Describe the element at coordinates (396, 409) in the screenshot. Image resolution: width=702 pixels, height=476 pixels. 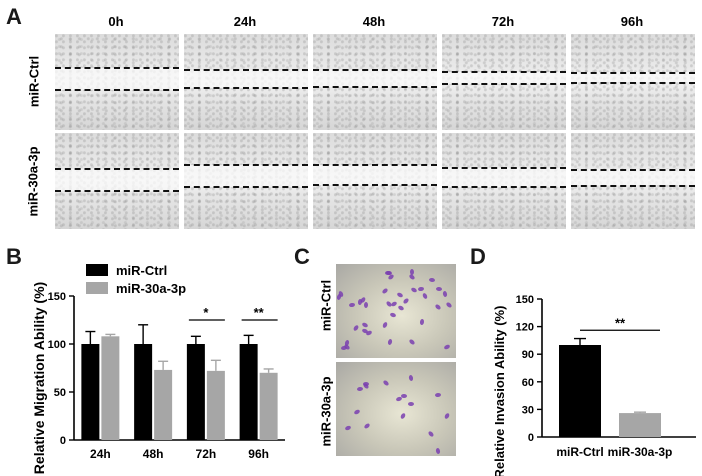
I see `invasion-image-mir-30a-3p` at that location.